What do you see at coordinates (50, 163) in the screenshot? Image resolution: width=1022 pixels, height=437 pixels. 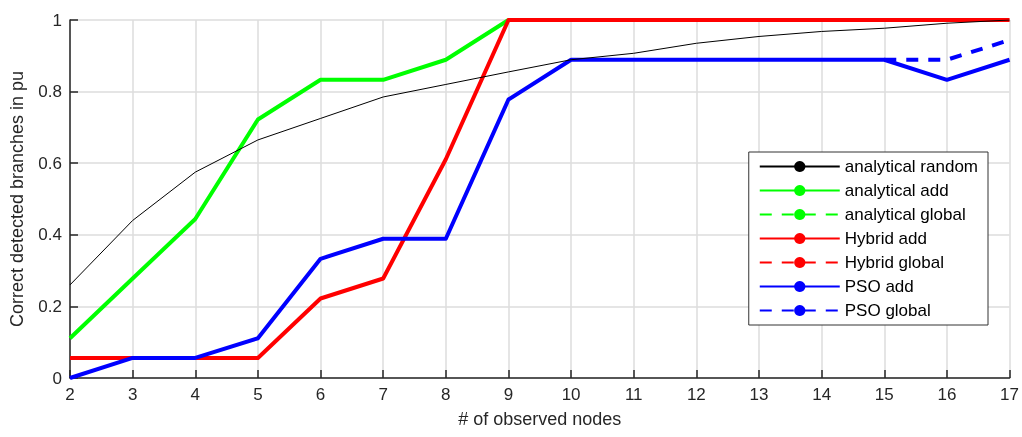 I see `y-tick-label: 0.6` at bounding box center [50, 163].